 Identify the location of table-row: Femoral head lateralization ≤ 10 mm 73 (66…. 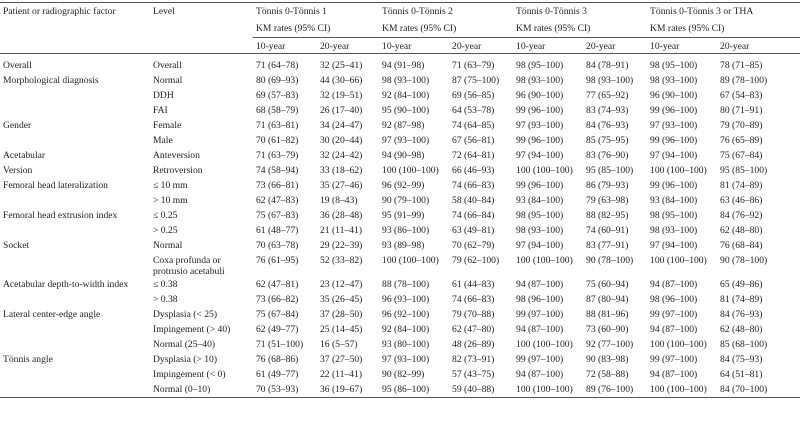
(400, 185).